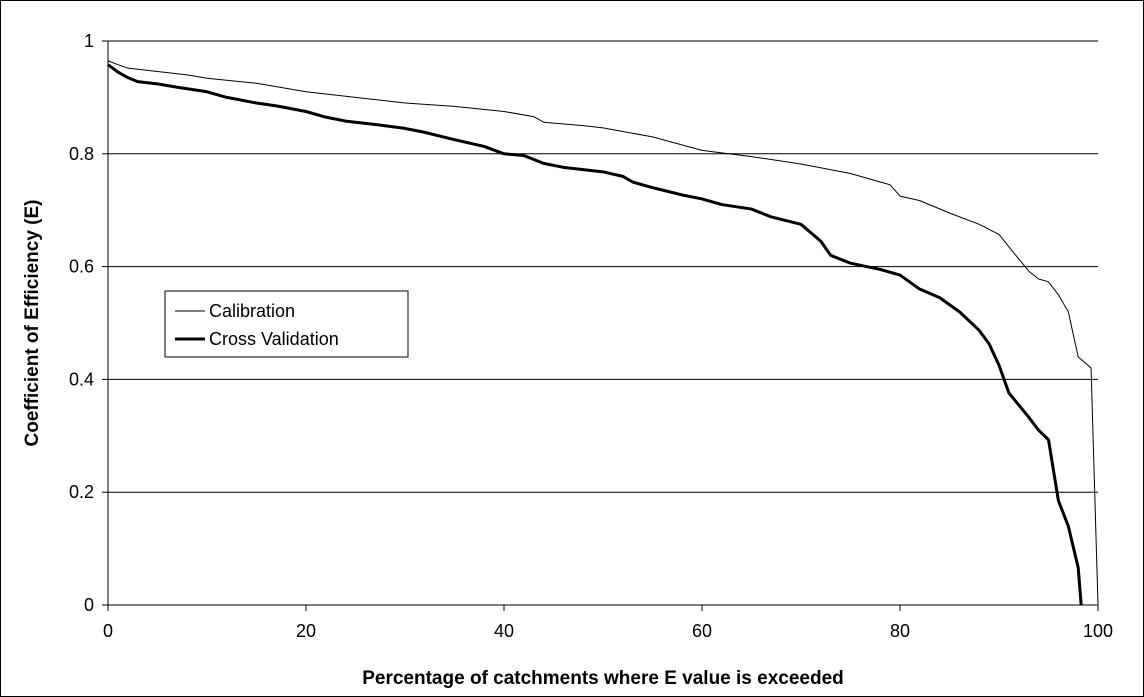 This screenshot has width=1144, height=697. What do you see at coordinates (81, 154) in the screenshot?
I see `y-tick-label: 0.8` at bounding box center [81, 154].